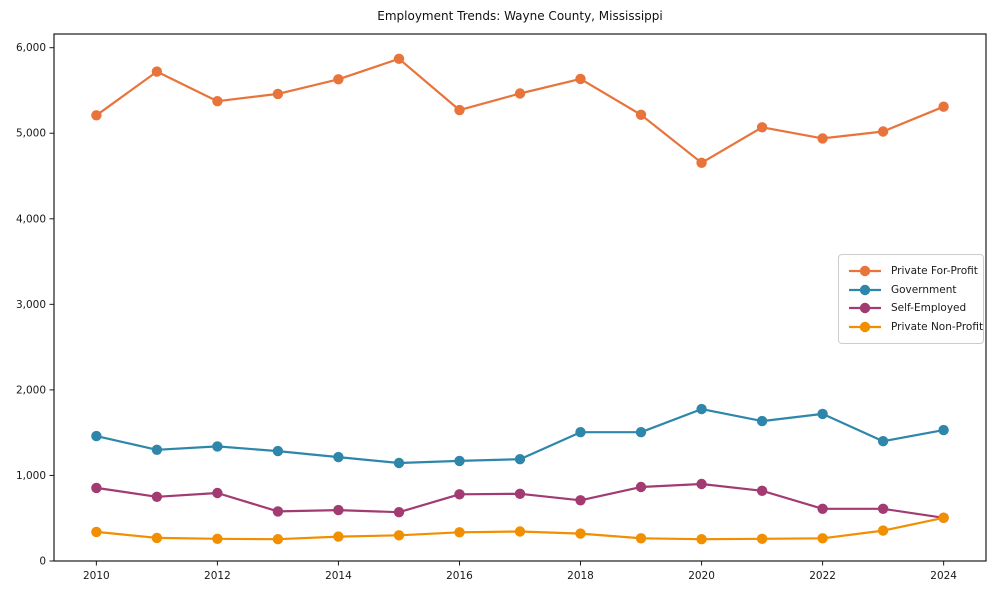  I want to click on x-tick-label: 2010, so click(96, 576).